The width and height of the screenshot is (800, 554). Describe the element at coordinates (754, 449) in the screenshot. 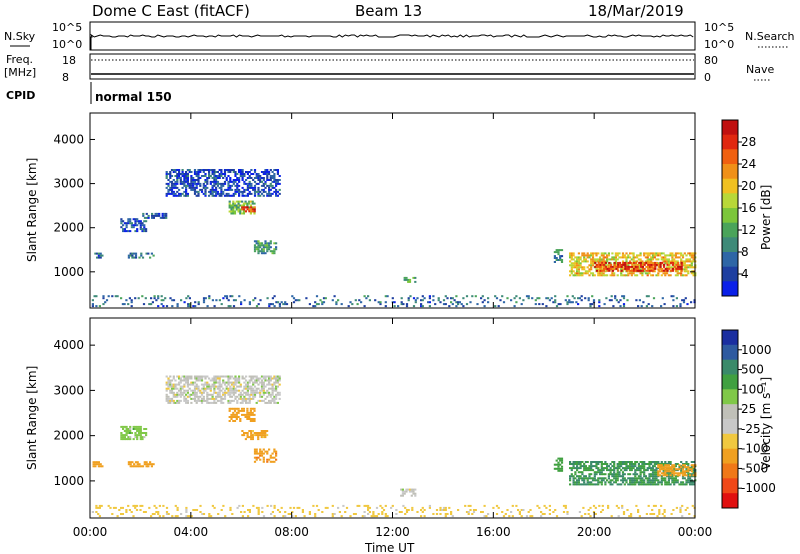

I see `colorbar-tick-label: -100` at that location.